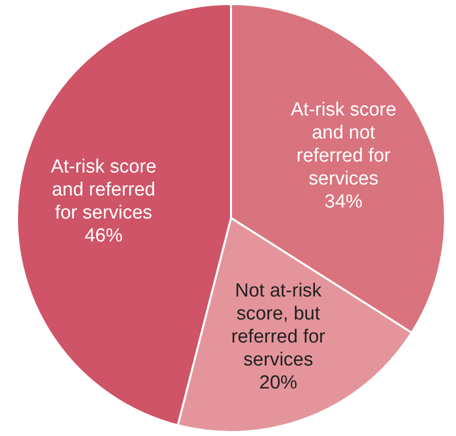  What do you see at coordinates (103, 236) in the screenshot?
I see `data-label: 46%` at bounding box center [103, 236].